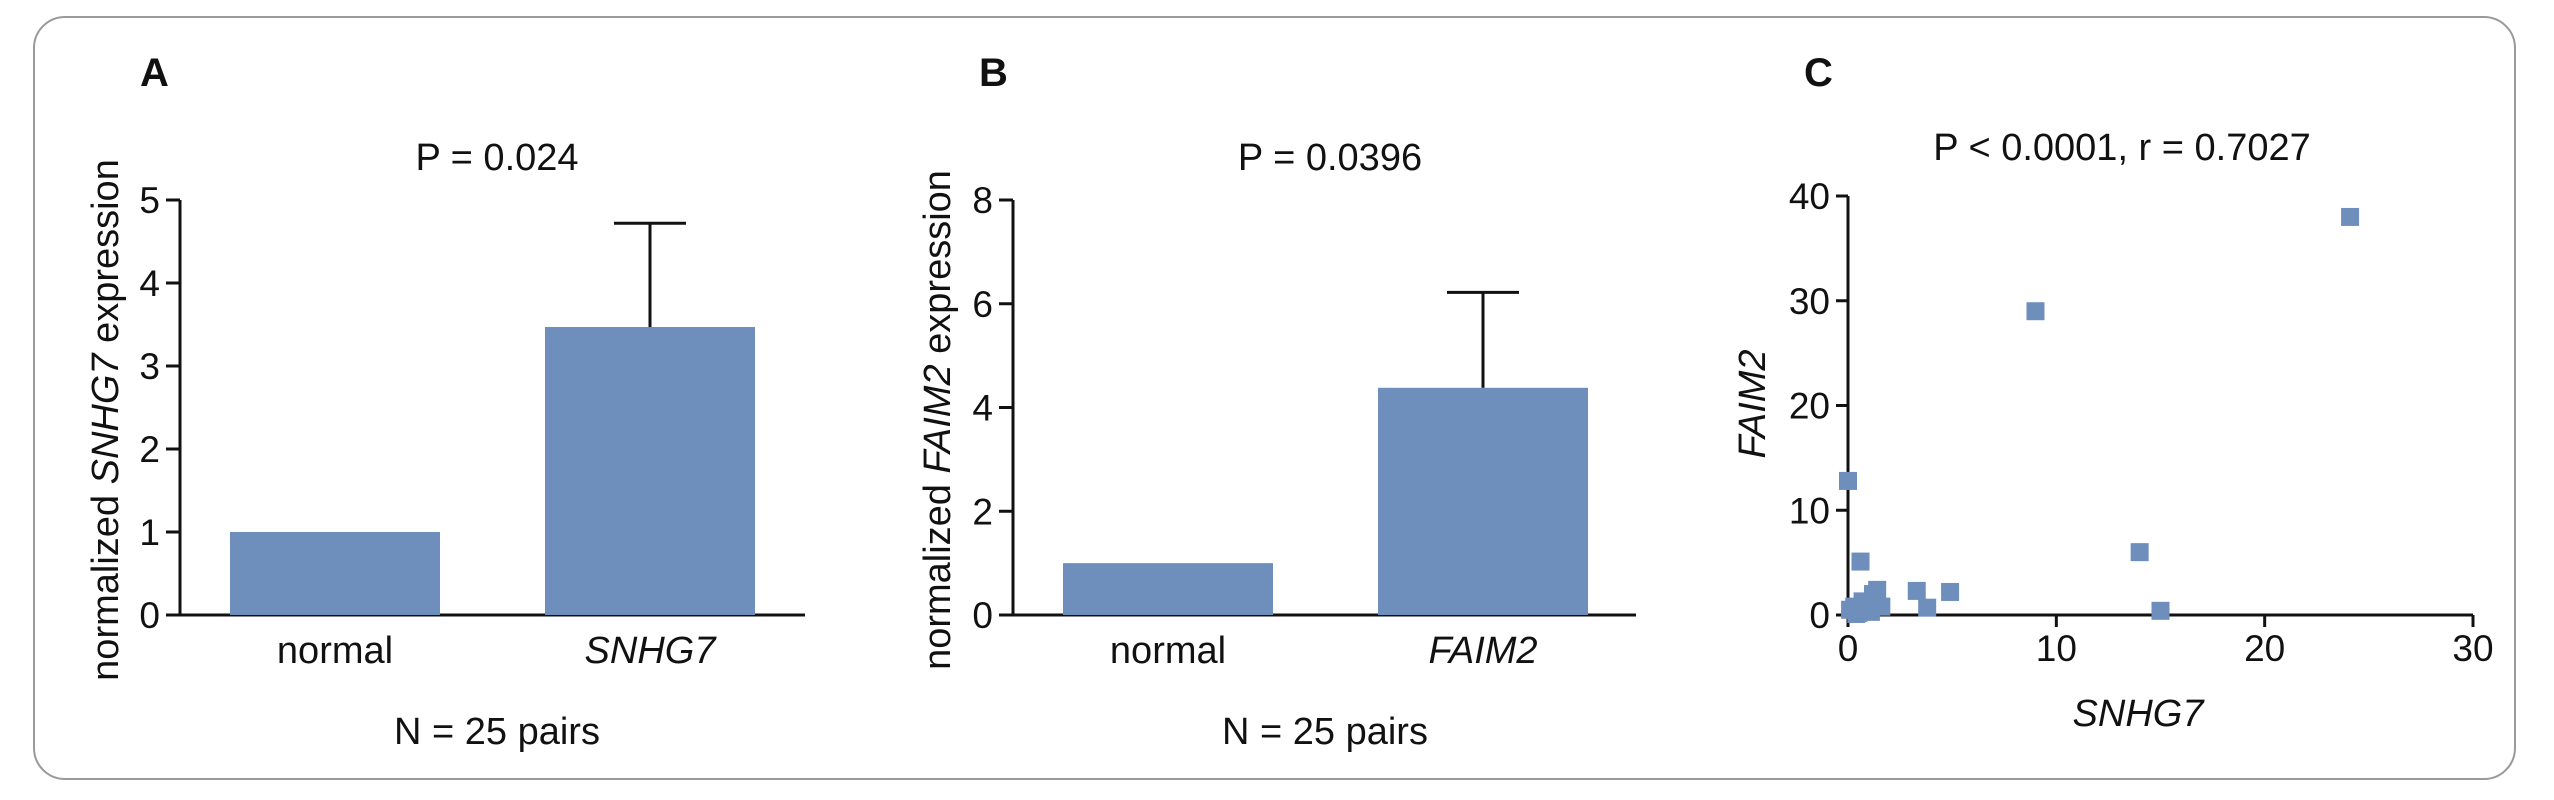 This screenshot has height=800, width=2554. Describe the element at coordinates (154, 73) in the screenshot. I see `panel-a-letter: A` at that location.